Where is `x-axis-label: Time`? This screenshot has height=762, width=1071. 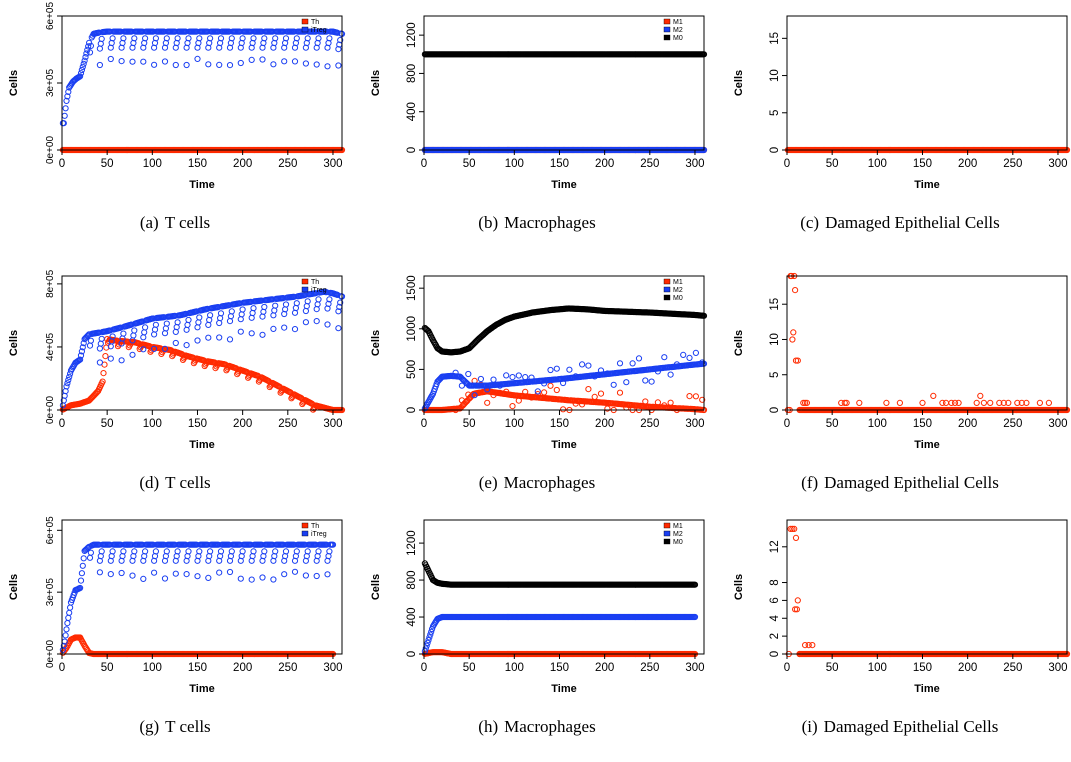
x-axis-label: Time is located at coordinates (563, 185).